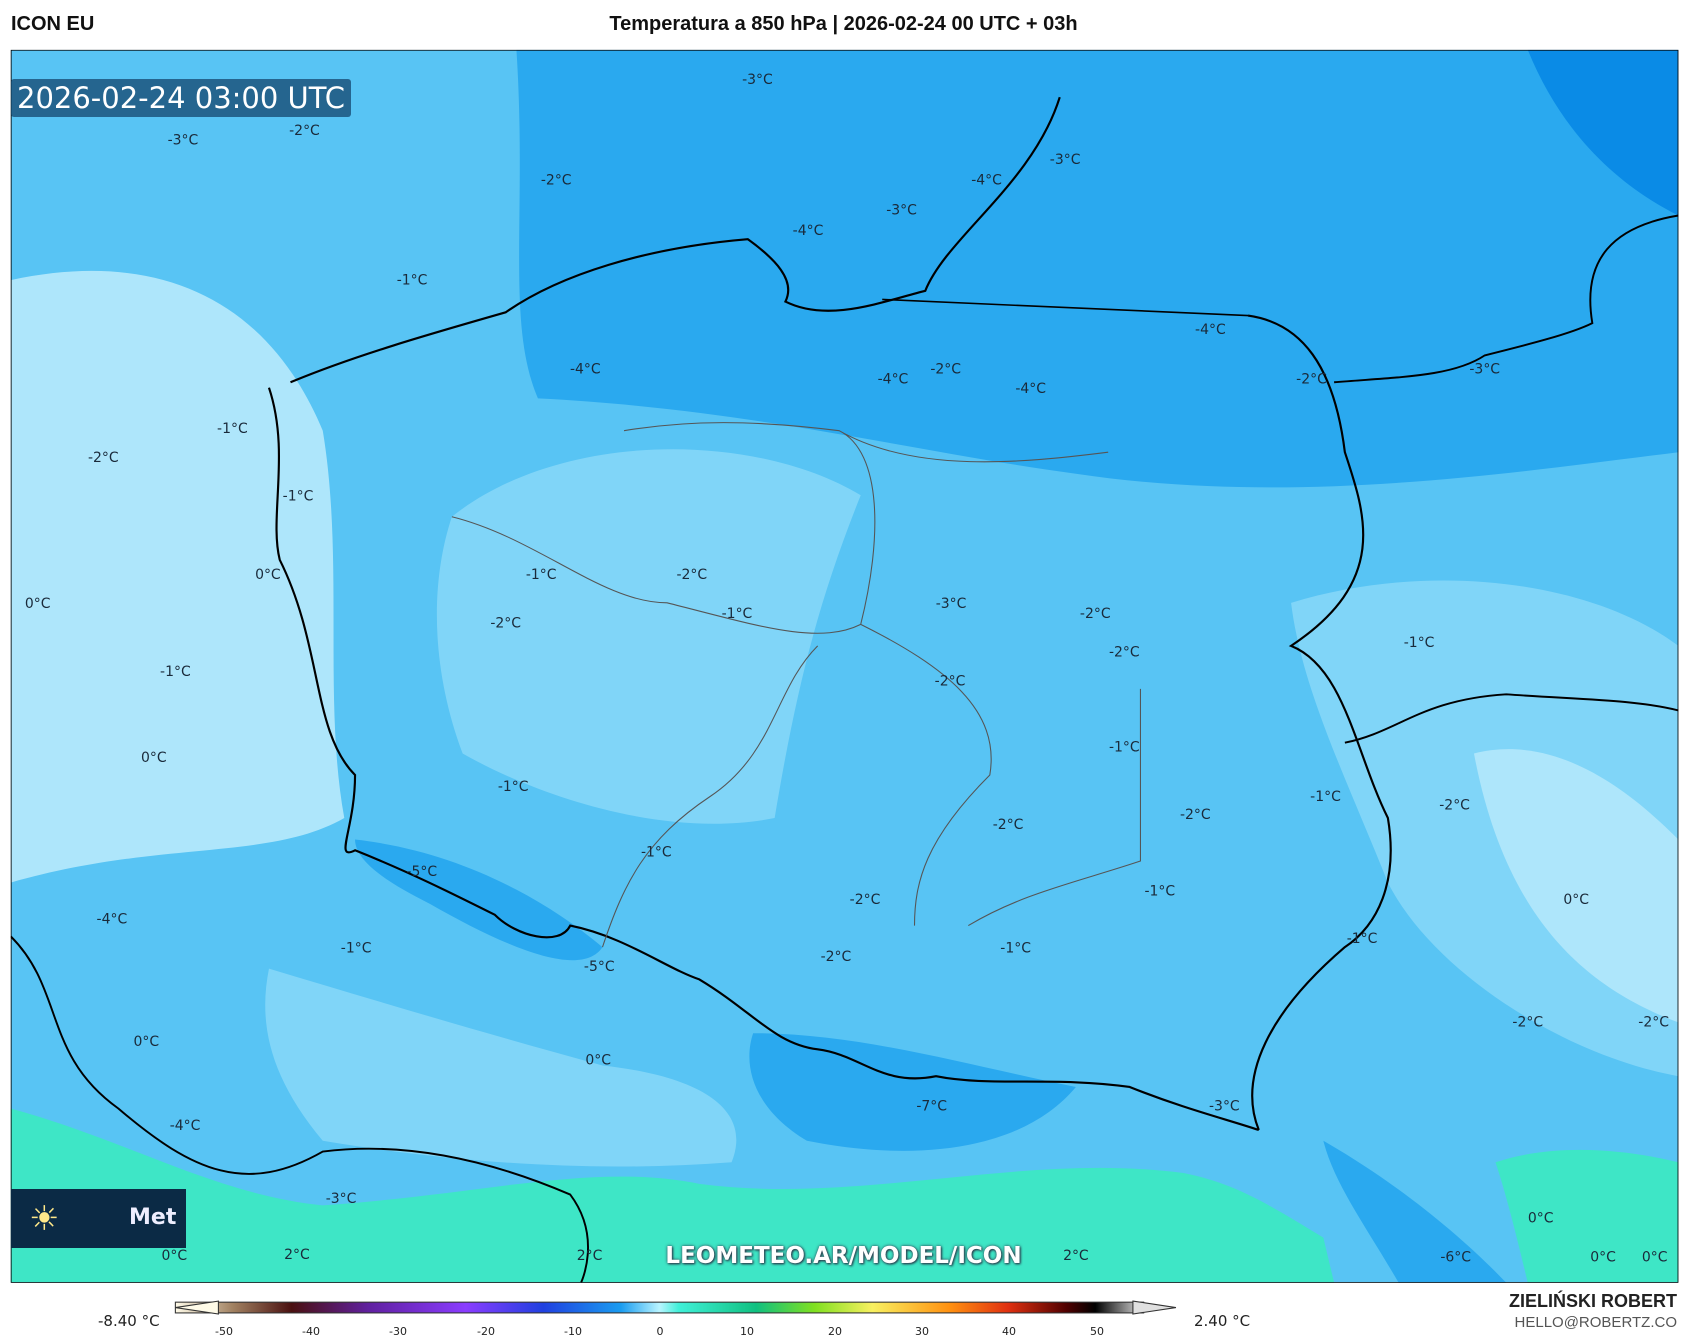  Describe the element at coordinates (53, 24) in the screenshot. I see `model-name: ICON EU` at that location.